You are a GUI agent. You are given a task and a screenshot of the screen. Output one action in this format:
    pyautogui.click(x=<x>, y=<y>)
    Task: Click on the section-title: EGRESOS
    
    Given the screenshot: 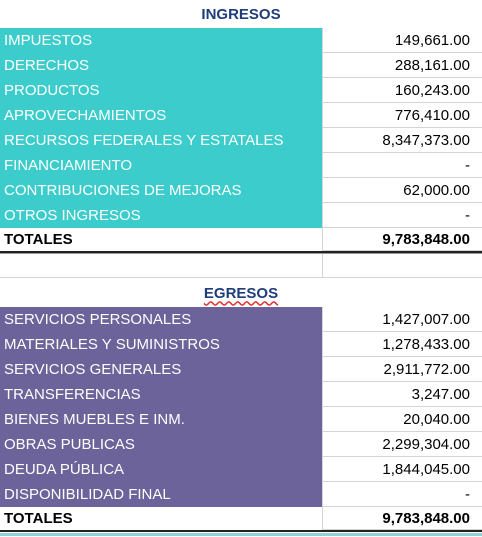 What is the action you would take?
    pyautogui.click(x=241, y=293)
    